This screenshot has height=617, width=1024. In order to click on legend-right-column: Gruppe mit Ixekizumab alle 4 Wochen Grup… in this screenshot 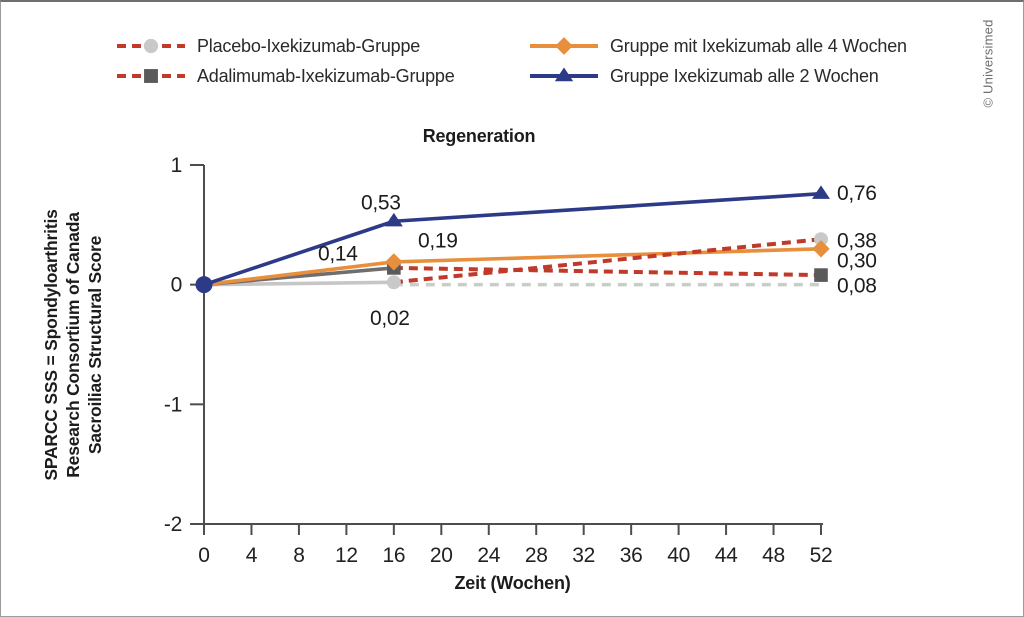, I will do `click(718, 61)`.